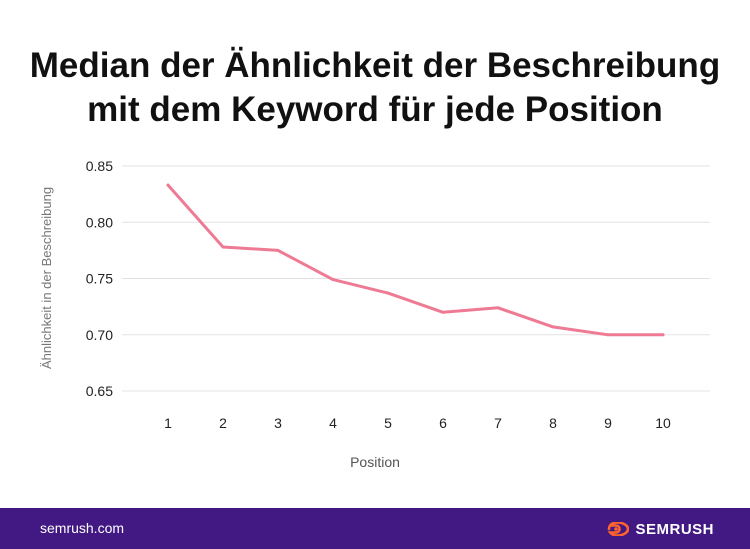 The width and height of the screenshot is (750, 549). I want to click on x-tick-label: 9, so click(608, 423).